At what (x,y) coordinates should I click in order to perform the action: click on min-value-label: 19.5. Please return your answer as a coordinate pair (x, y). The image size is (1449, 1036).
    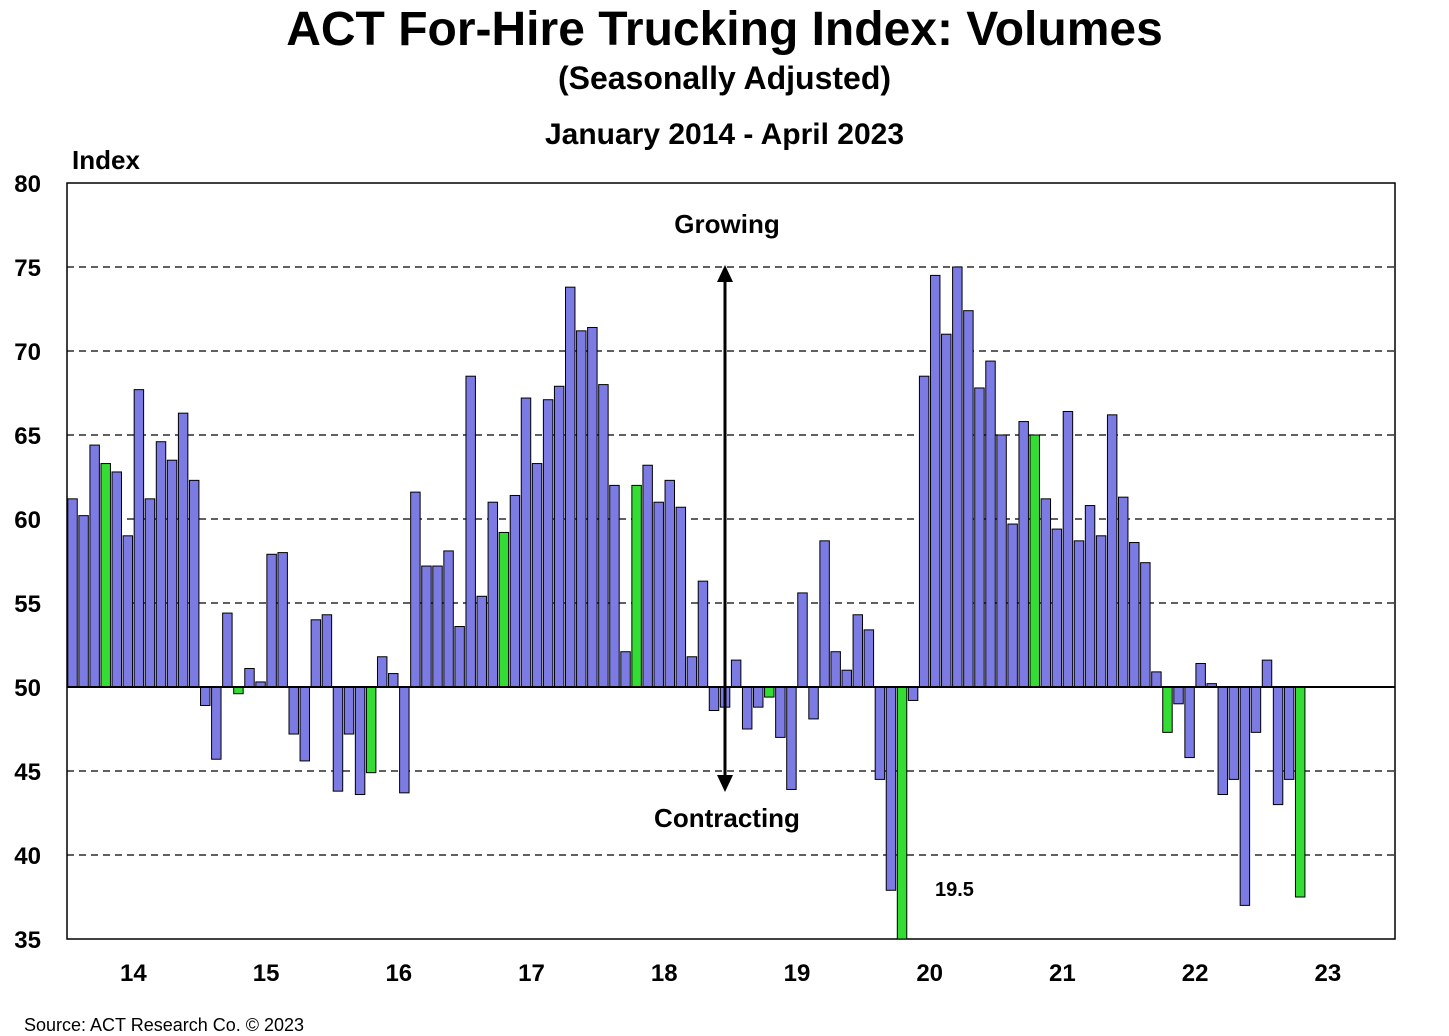
    Looking at the image, I should click on (954, 890).